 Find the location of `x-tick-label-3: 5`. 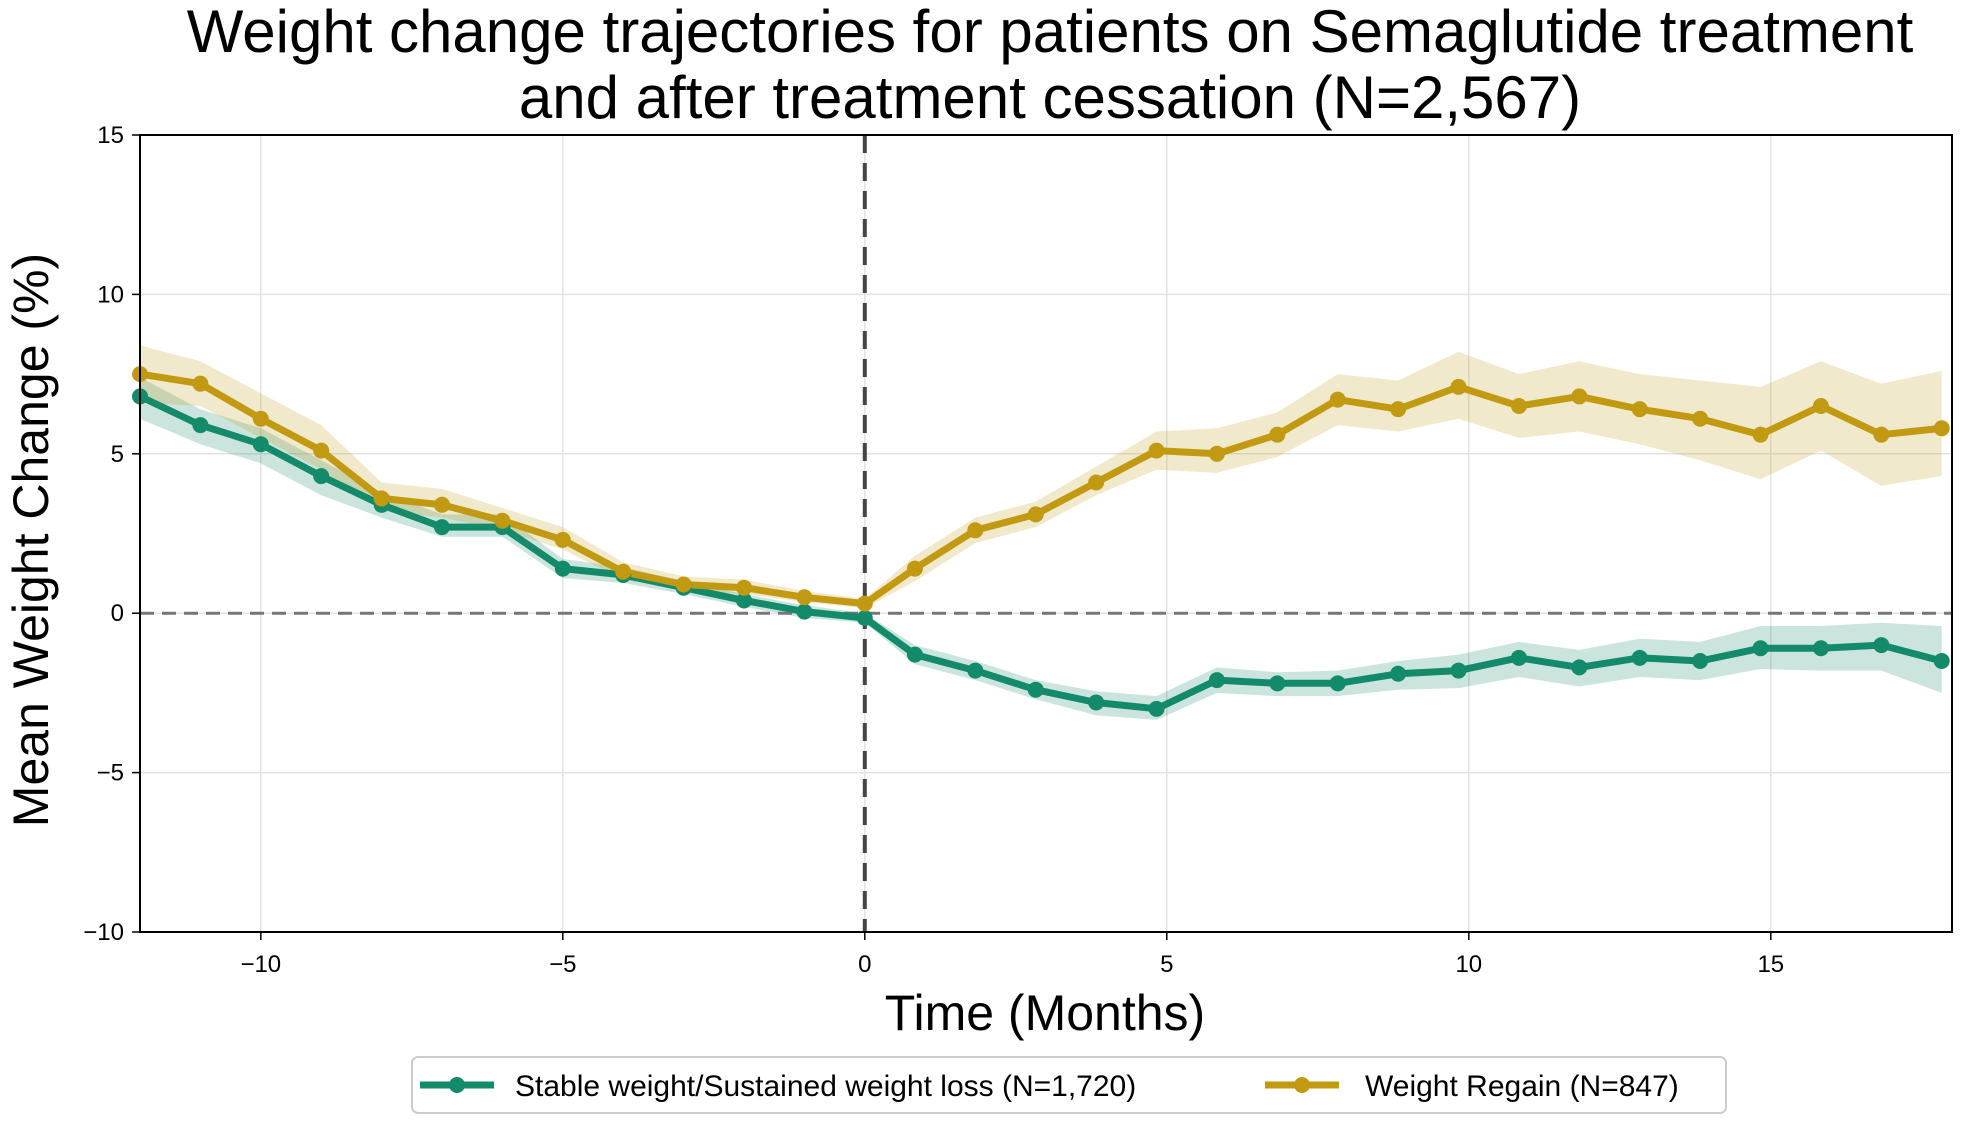

x-tick-label-3: 5 is located at coordinates (1166, 964).